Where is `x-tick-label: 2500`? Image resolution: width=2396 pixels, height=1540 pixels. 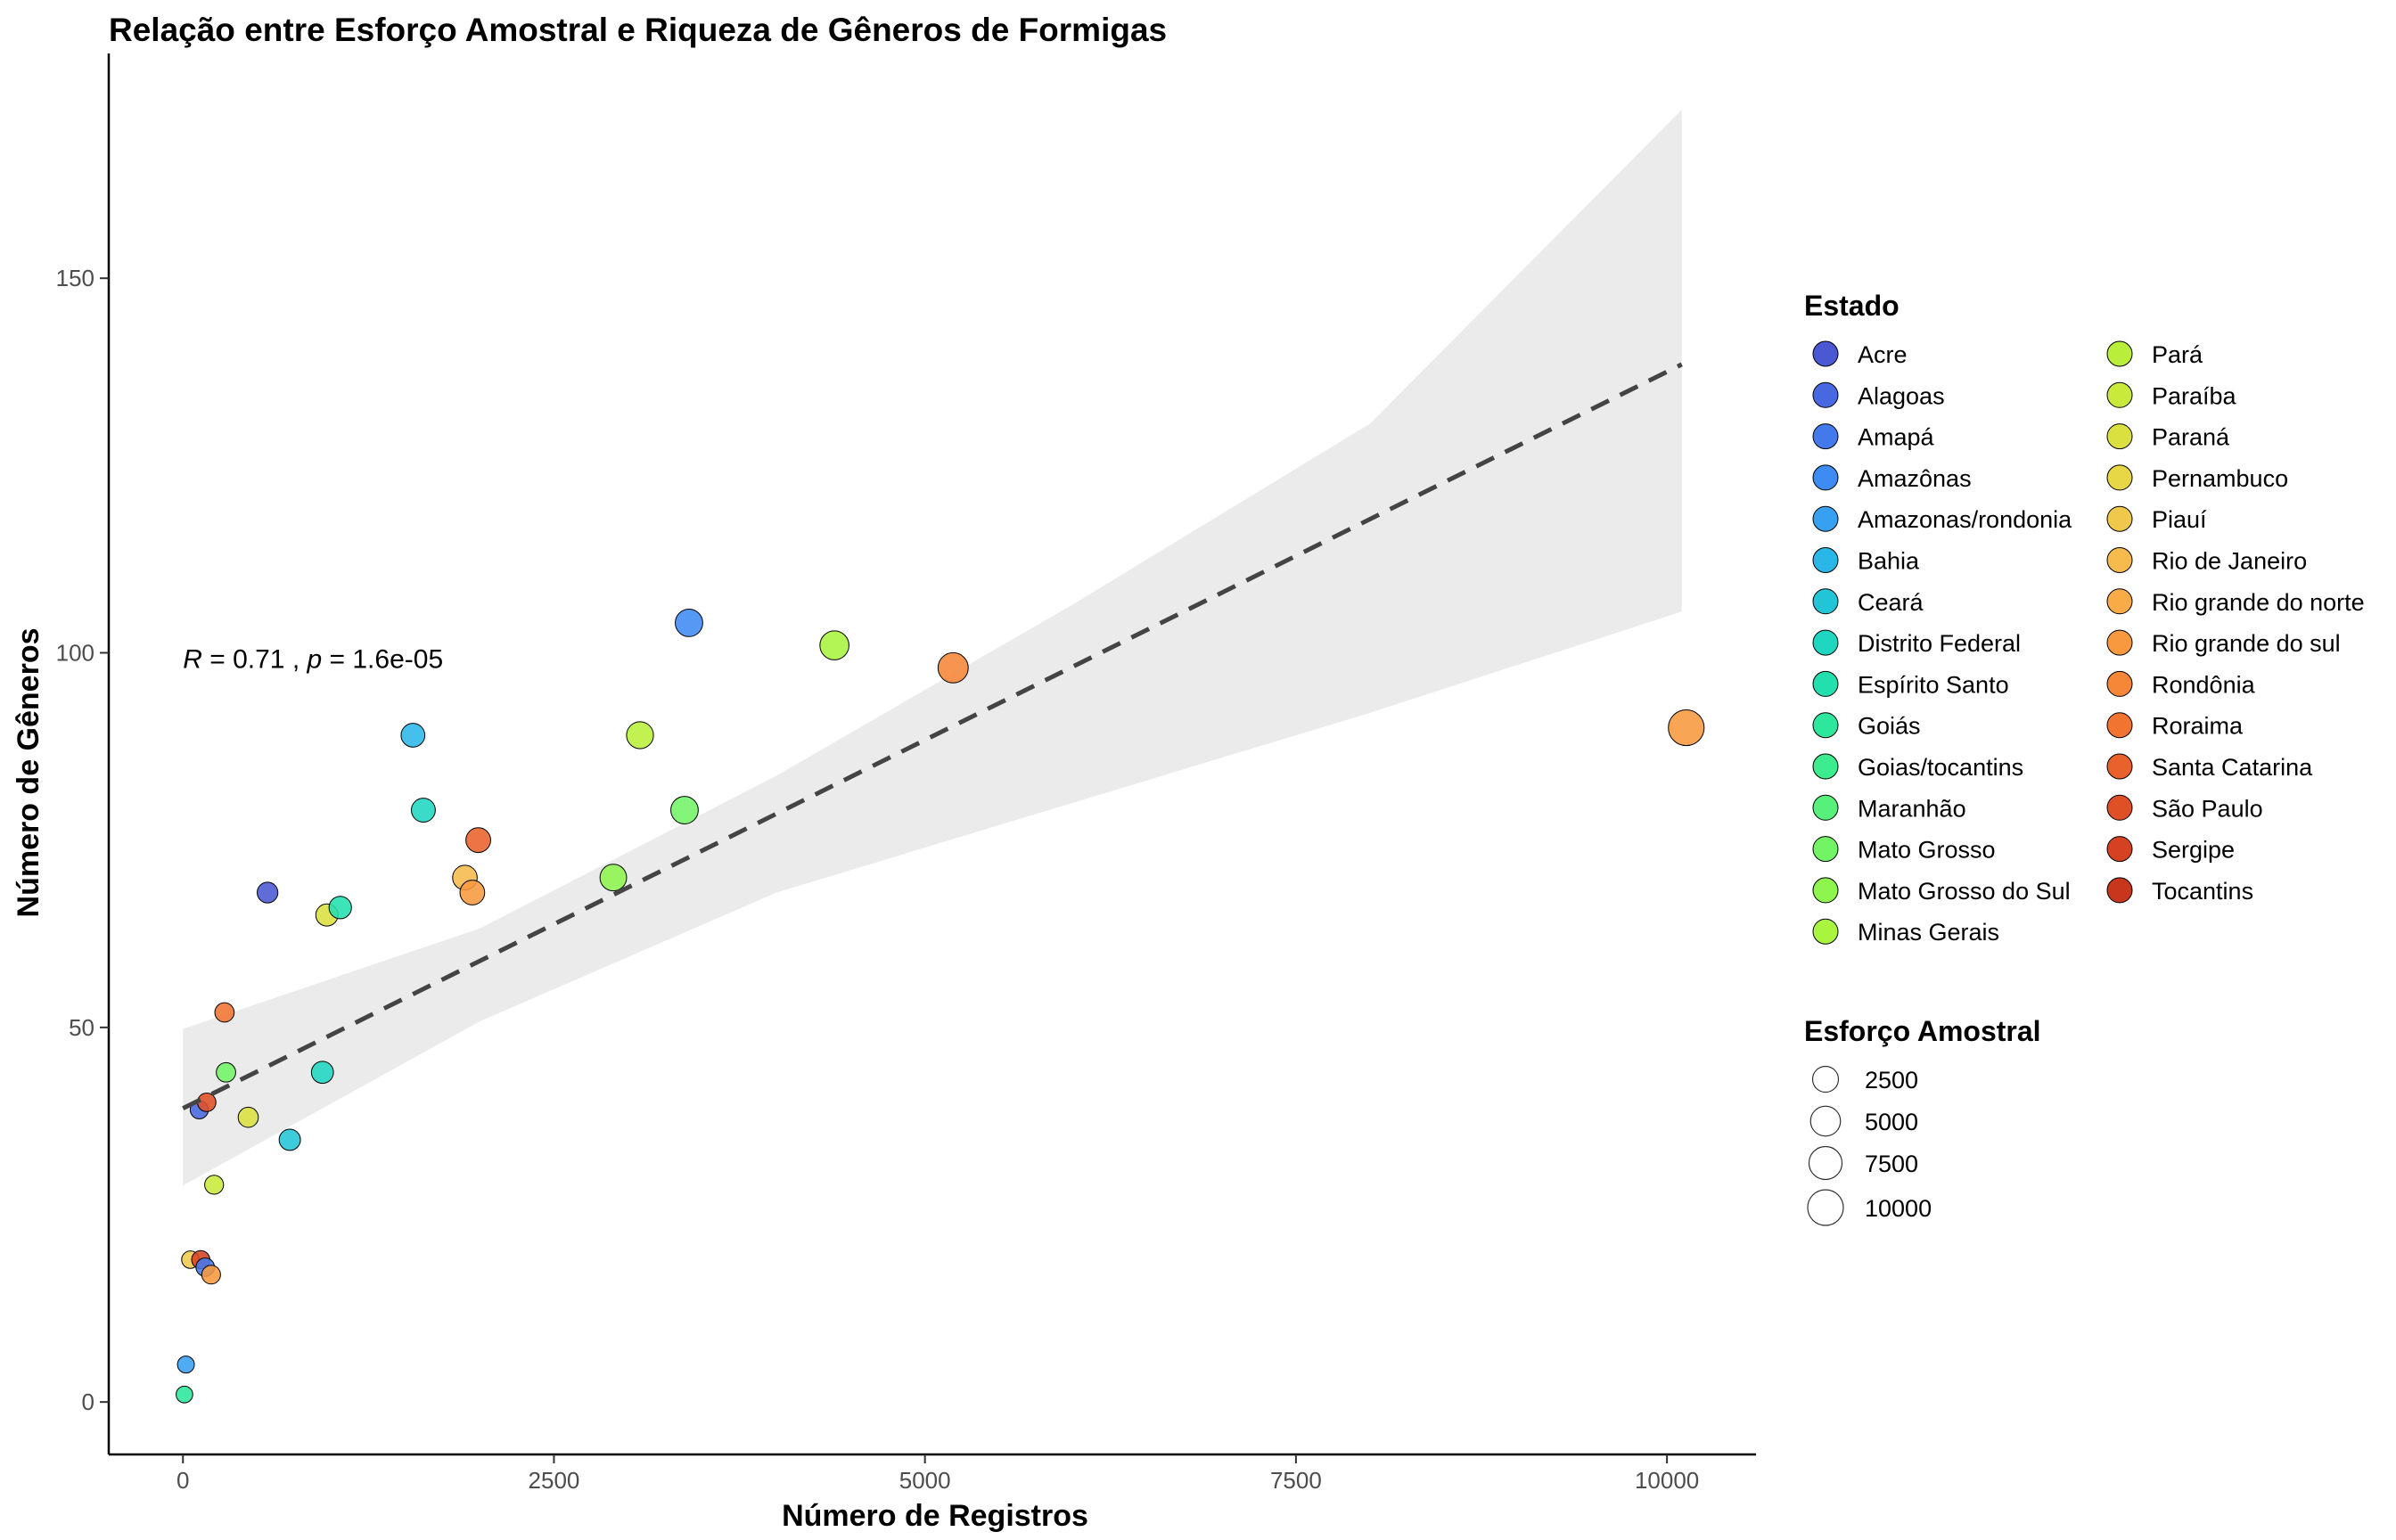
x-tick-label: 2500 is located at coordinates (554, 1480).